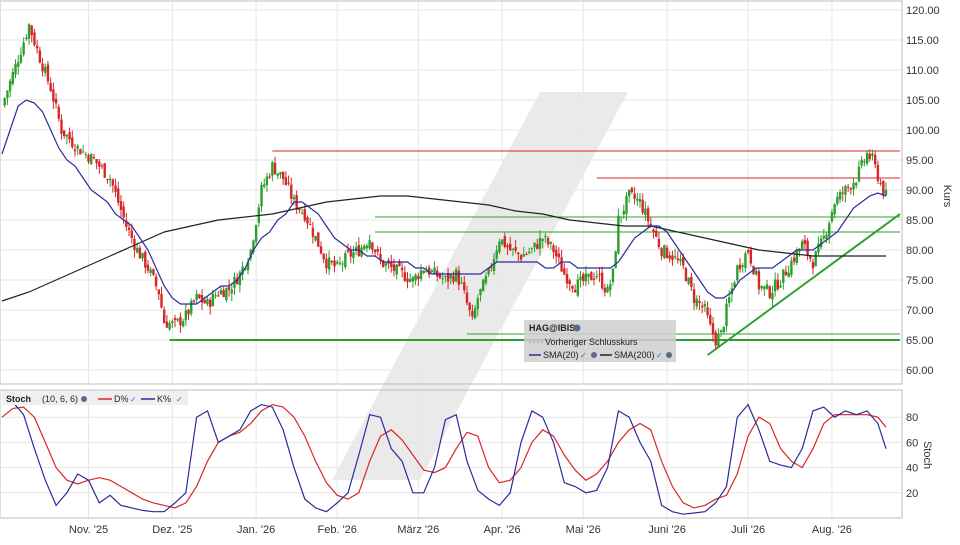 The image size is (960, 545). Describe the element at coordinates (669, 355) in the screenshot. I see `legend-sma200-globe-icon` at that location.